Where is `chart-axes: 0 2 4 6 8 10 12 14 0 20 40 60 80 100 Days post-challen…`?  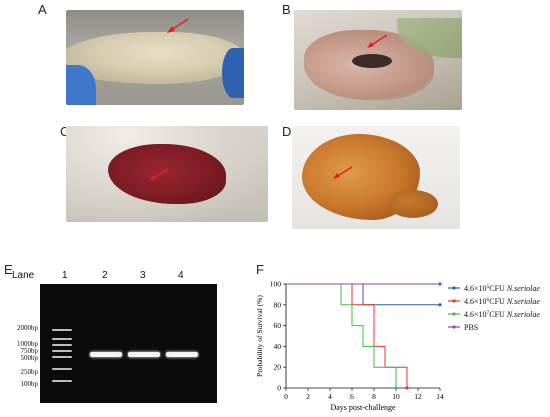 chart-axes: 0 2 4 6 8 10 12 14 0 20 40 60 80 100 Days post-challen… is located at coordinates (349, 346).